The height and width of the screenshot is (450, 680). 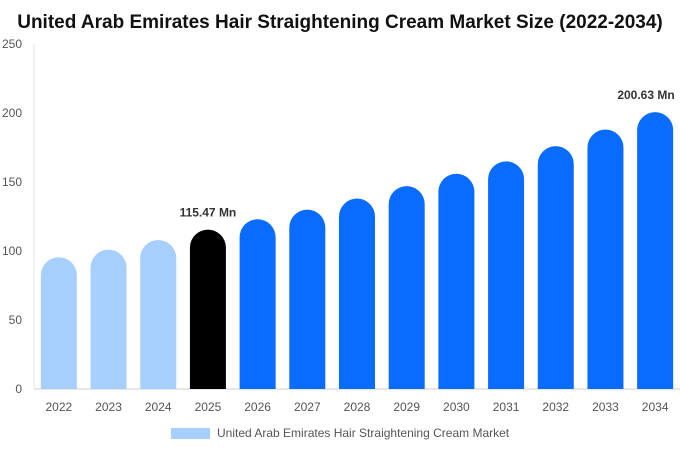 What do you see at coordinates (190, 433) in the screenshot?
I see `legend-swatch` at bounding box center [190, 433].